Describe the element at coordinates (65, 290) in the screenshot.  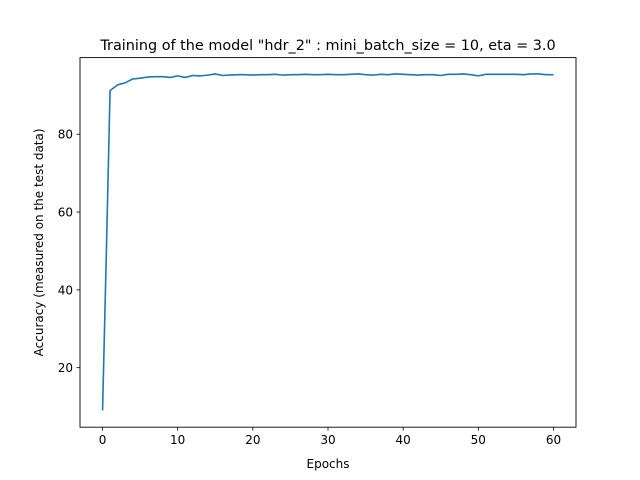
I see `y-tick-label: 40` at that location.